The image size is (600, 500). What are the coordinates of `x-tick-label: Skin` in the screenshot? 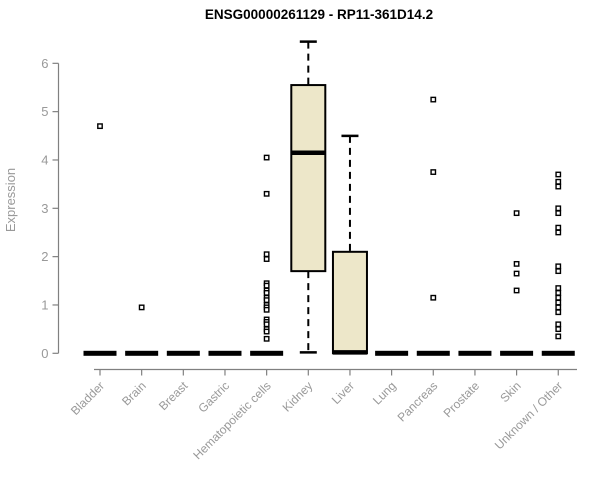 It's located at (510, 392).